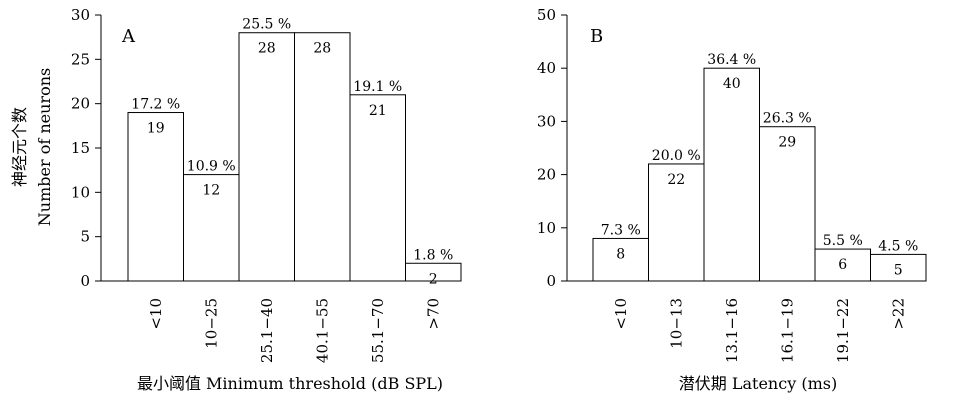  I want to click on panel-b-bar-percent: 4.5 %, so click(898, 246).